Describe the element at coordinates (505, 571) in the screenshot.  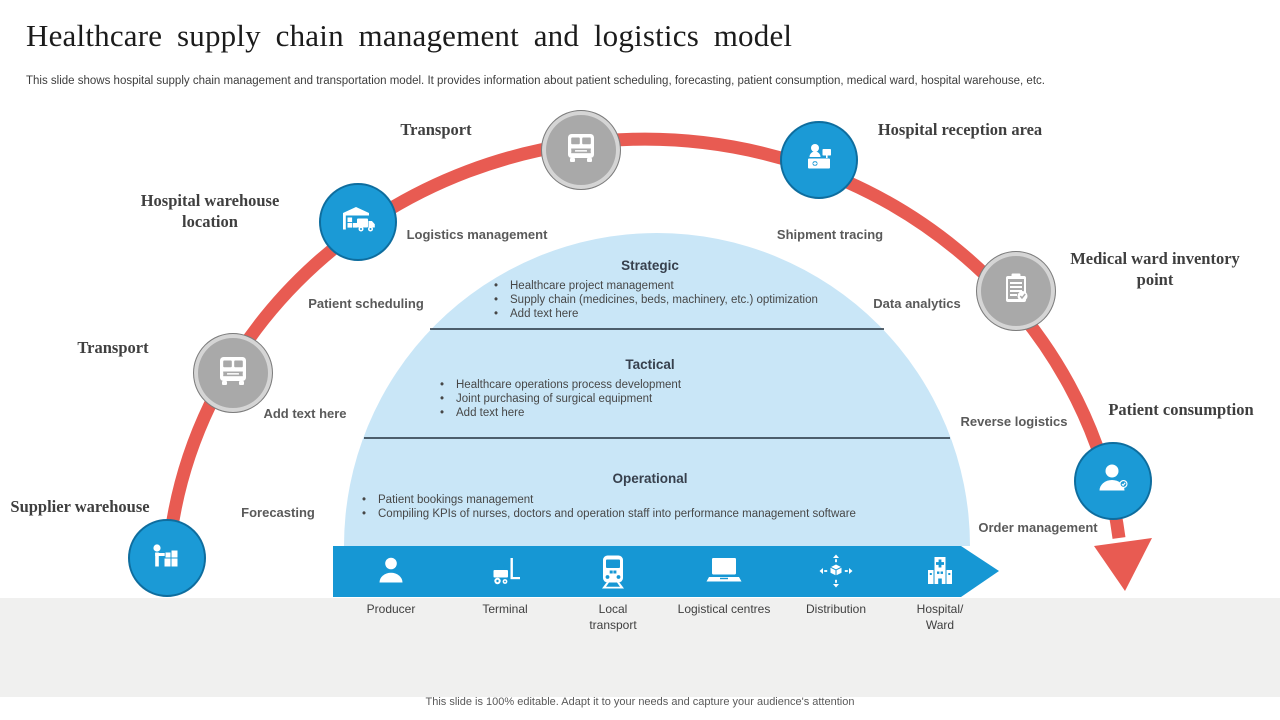
I see `forklift-icon` at that location.